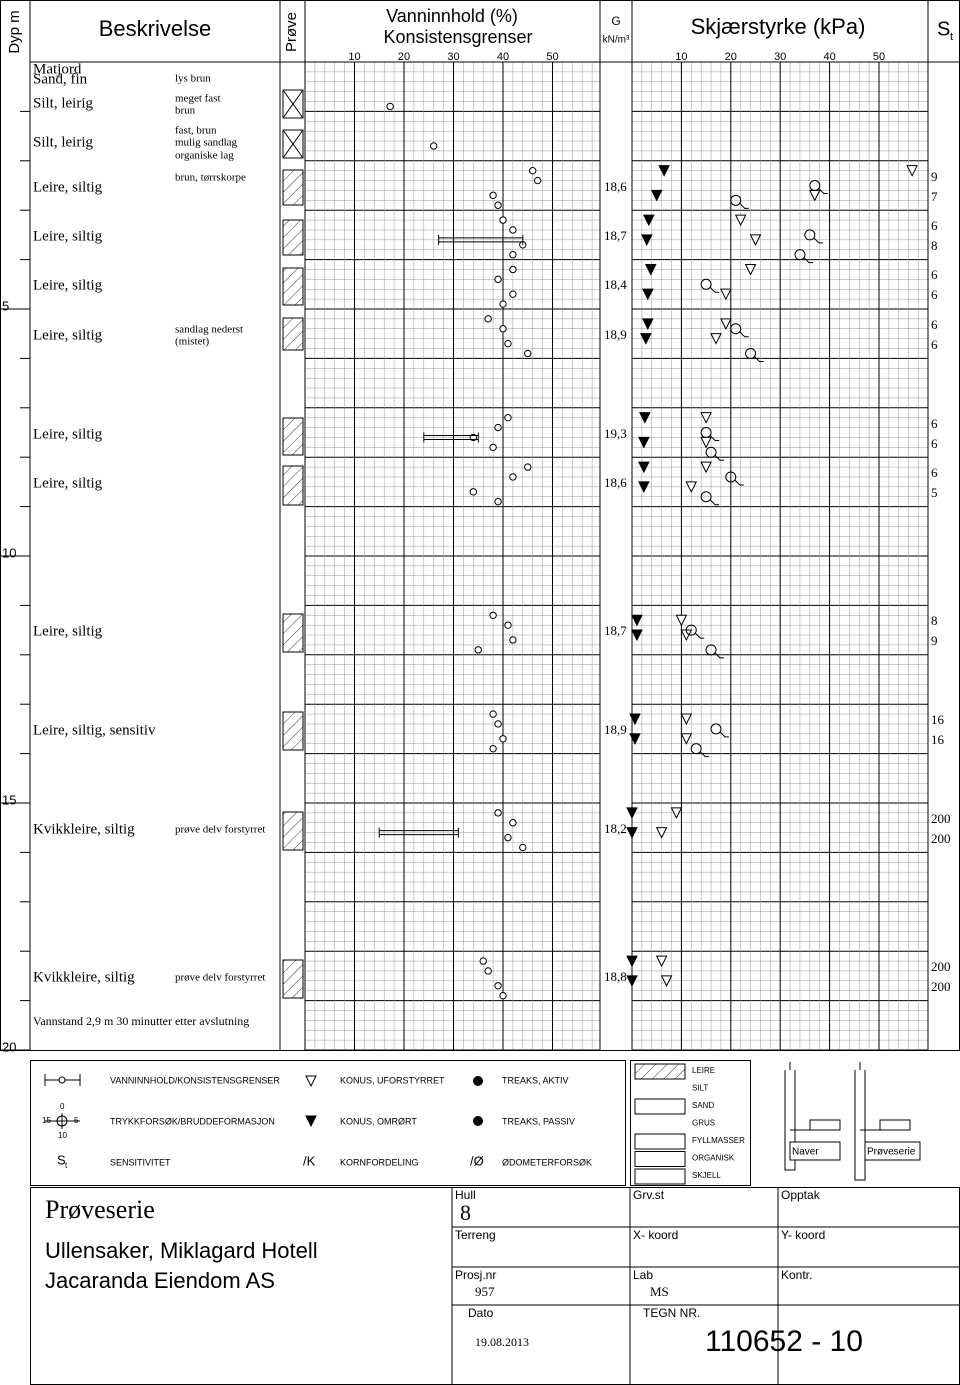 Image resolution: width=960 pixels, height=1385 pixels. I want to click on layer-description: organiske lag, so click(204, 156).